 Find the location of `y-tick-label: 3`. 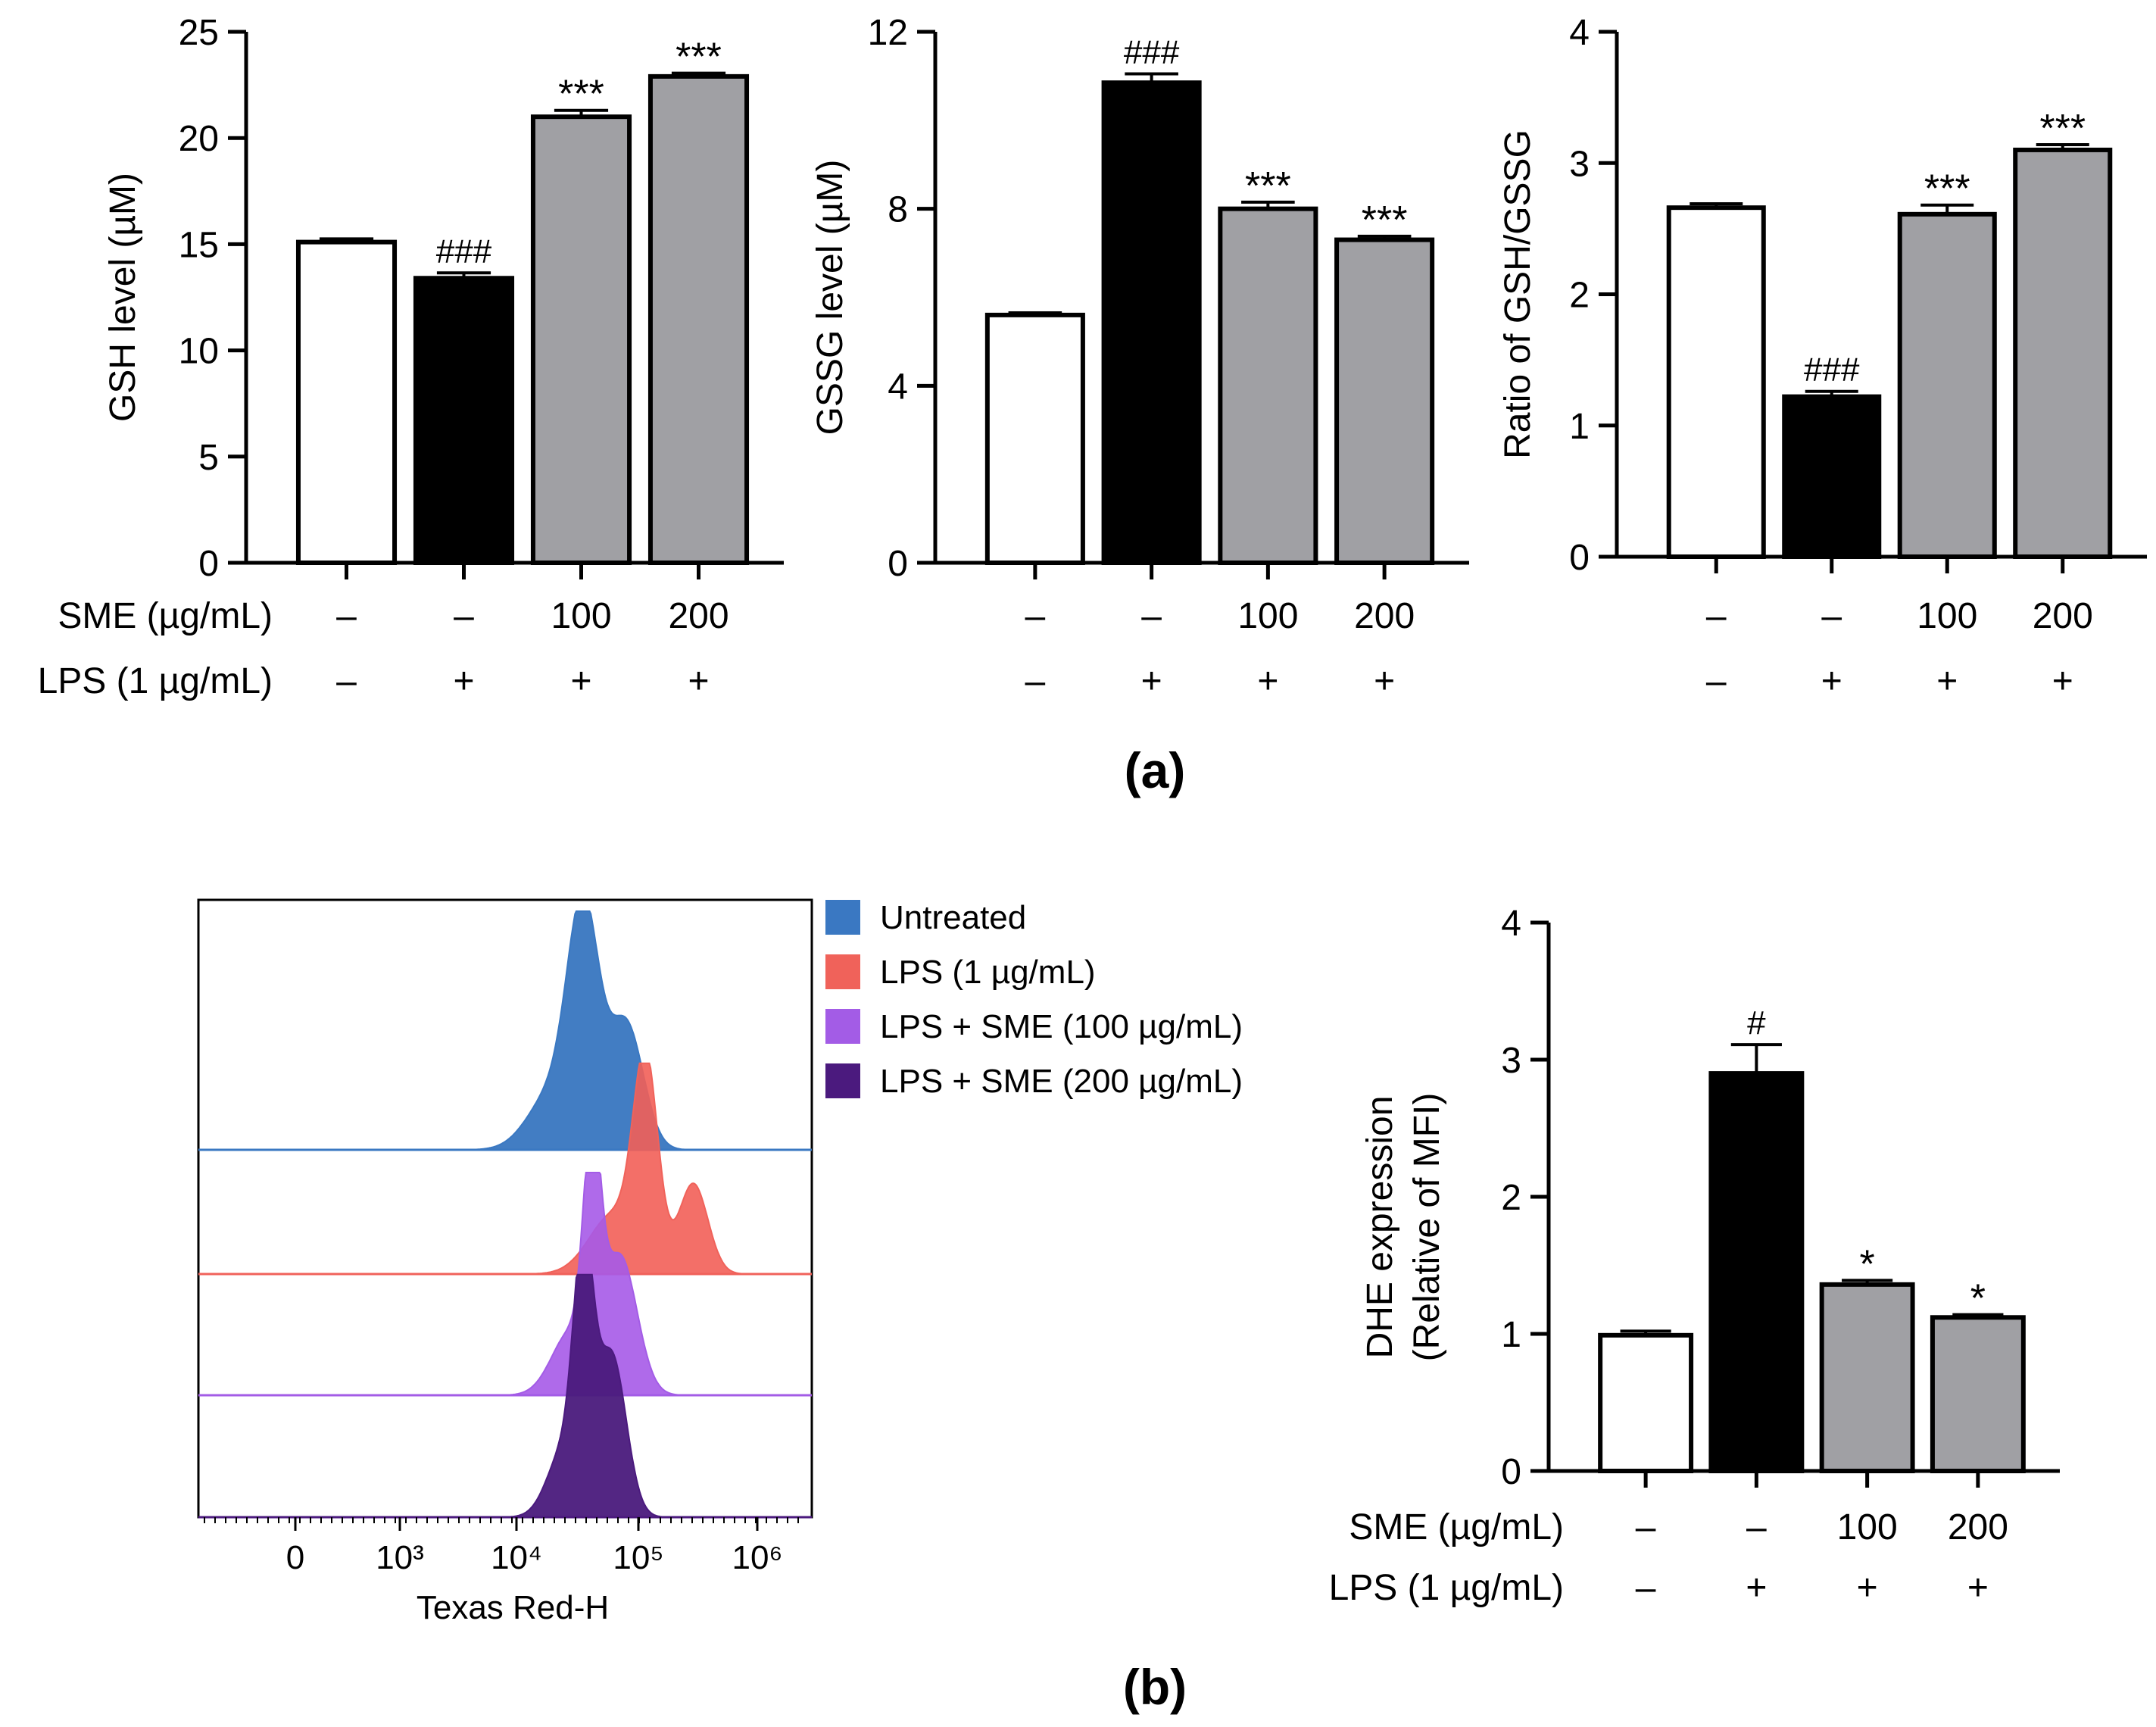

y-tick-label: 3 is located at coordinates (1511, 1061).